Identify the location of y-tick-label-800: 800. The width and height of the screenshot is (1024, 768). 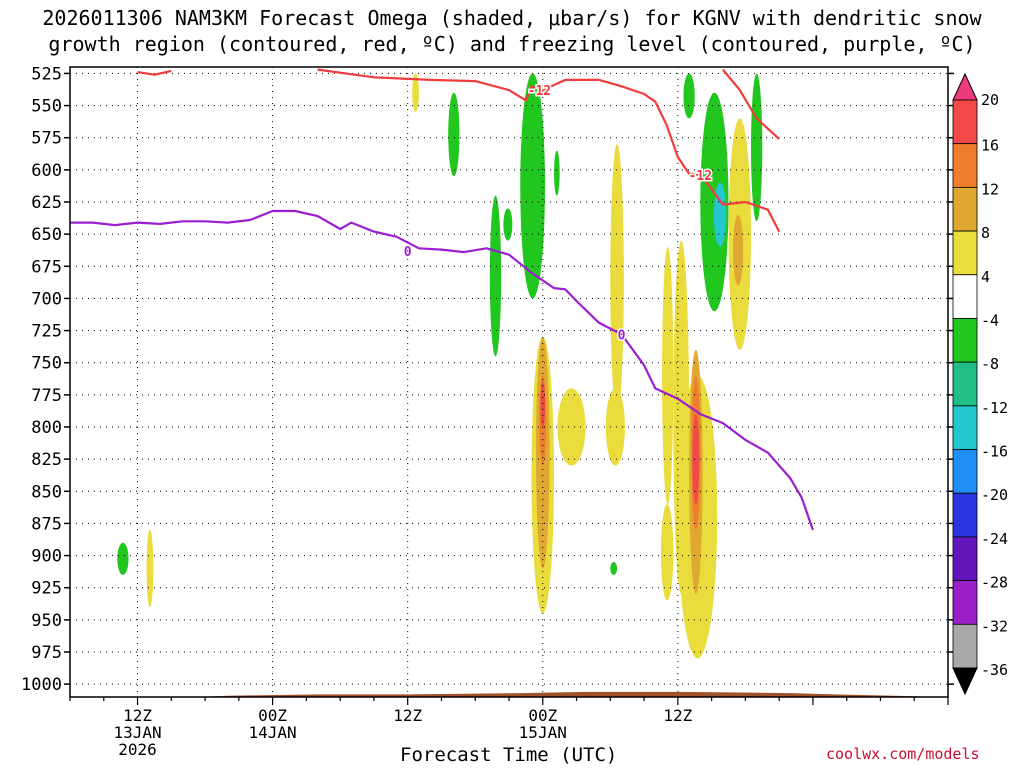
(46, 428).